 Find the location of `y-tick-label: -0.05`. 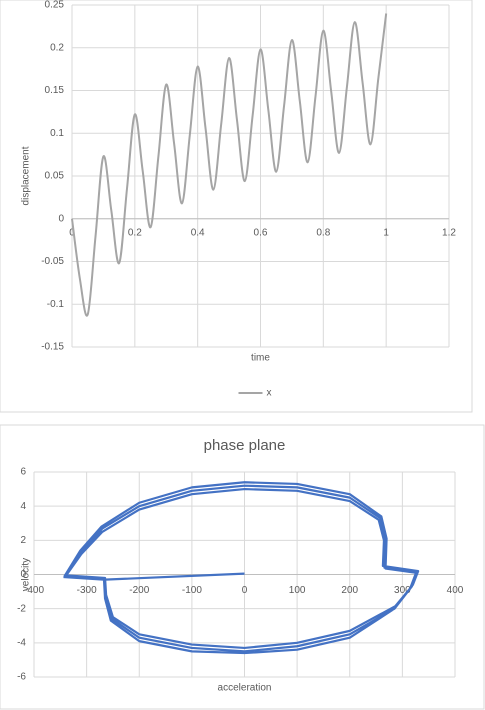

y-tick-label: -0.05 is located at coordinates (52, 261).